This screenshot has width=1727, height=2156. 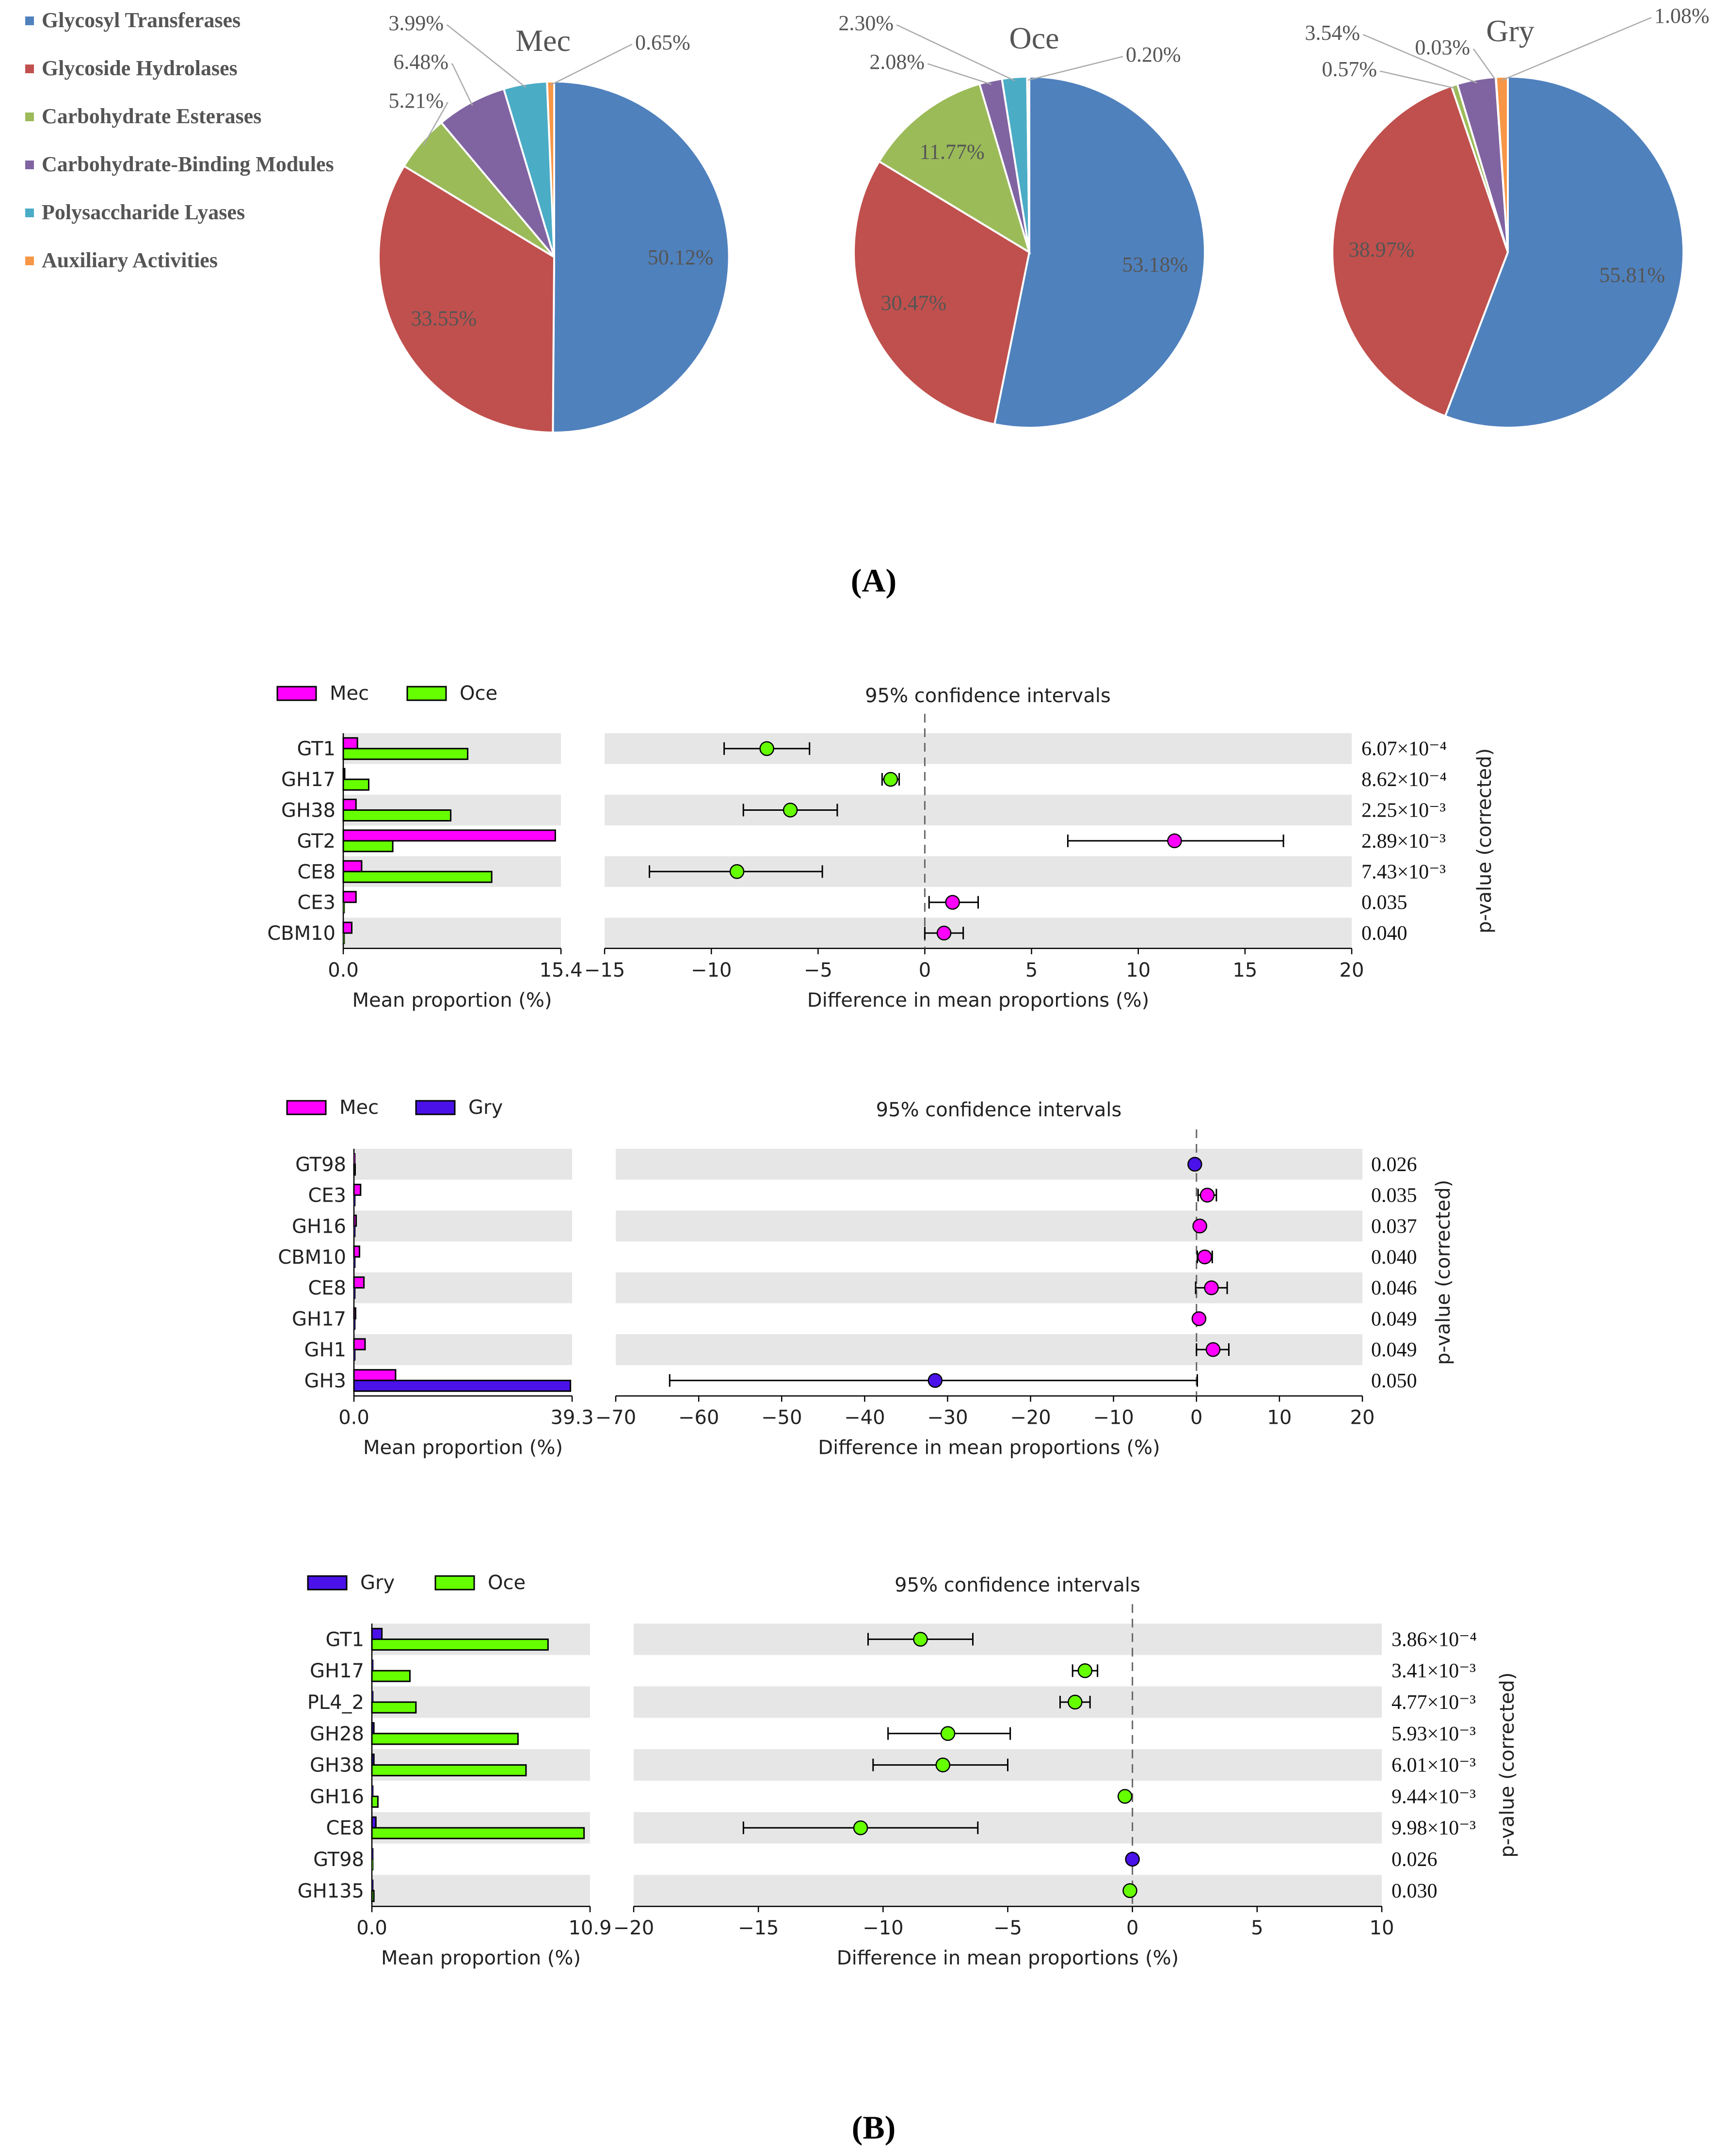 I want to click on p-value-label: 0.037, so click(x=1394, y=1226).